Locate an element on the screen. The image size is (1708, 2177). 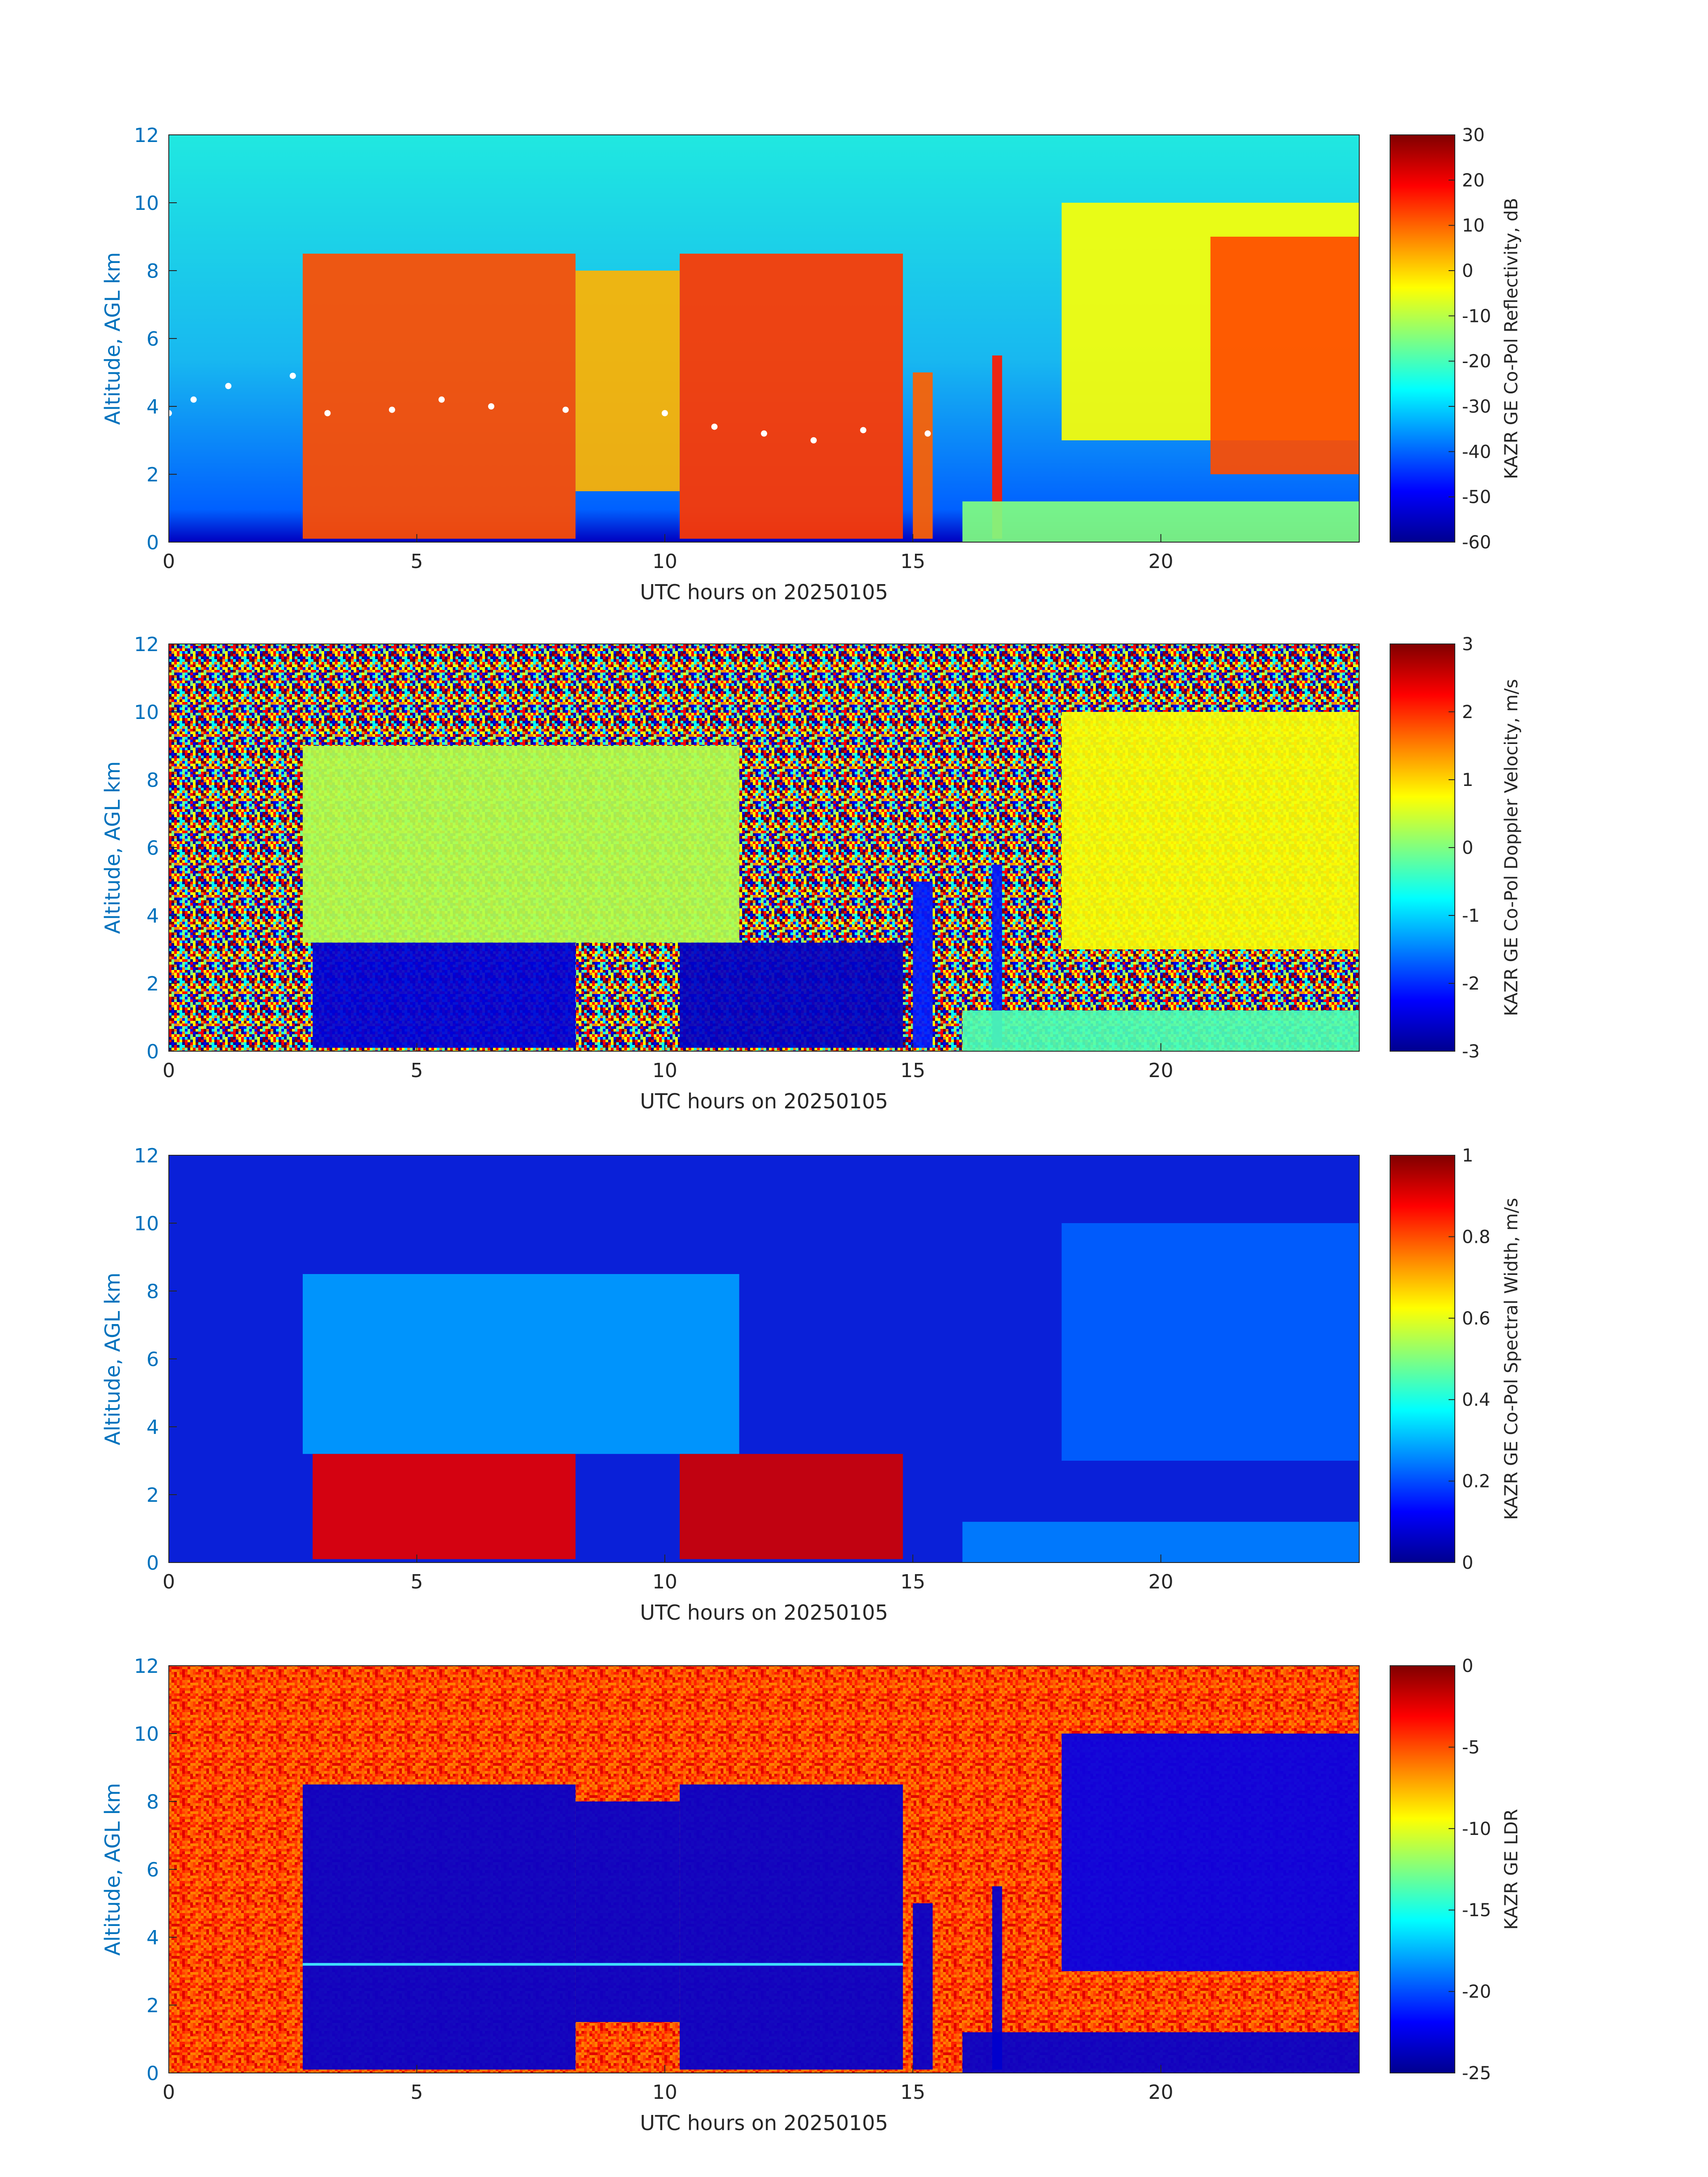
colorbar-tick-label: -50 is located at coordinates (1476, 497).